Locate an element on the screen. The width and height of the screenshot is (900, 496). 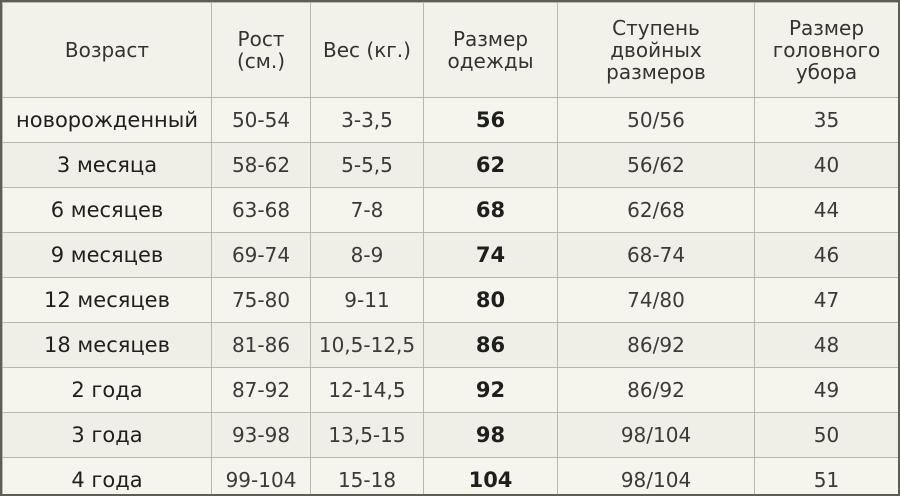
cell-weight: 12-14,5 is located at coordinates (367, 390).